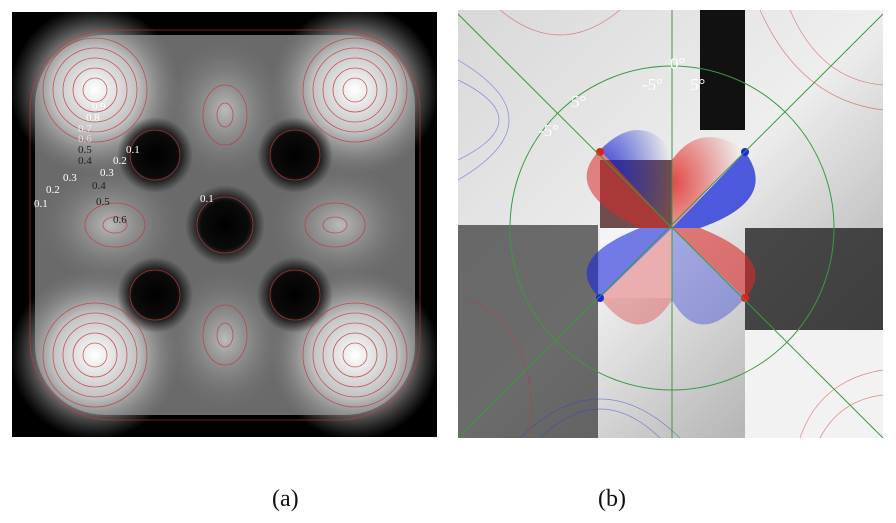 This screenshot has height=523, width=896. Describe the element at coordinates (85, 129) in the screenshot. I see `contour-label: 0.7` at that location.